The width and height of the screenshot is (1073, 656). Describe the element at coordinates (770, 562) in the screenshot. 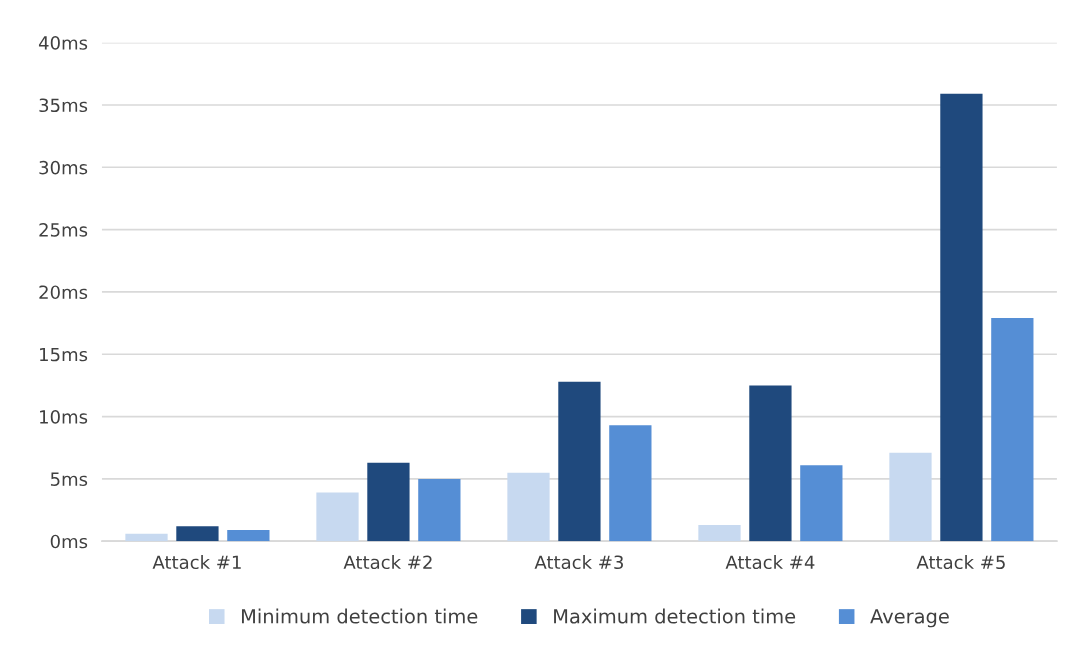

I see `x-tick-label: Attack #4` at that location.